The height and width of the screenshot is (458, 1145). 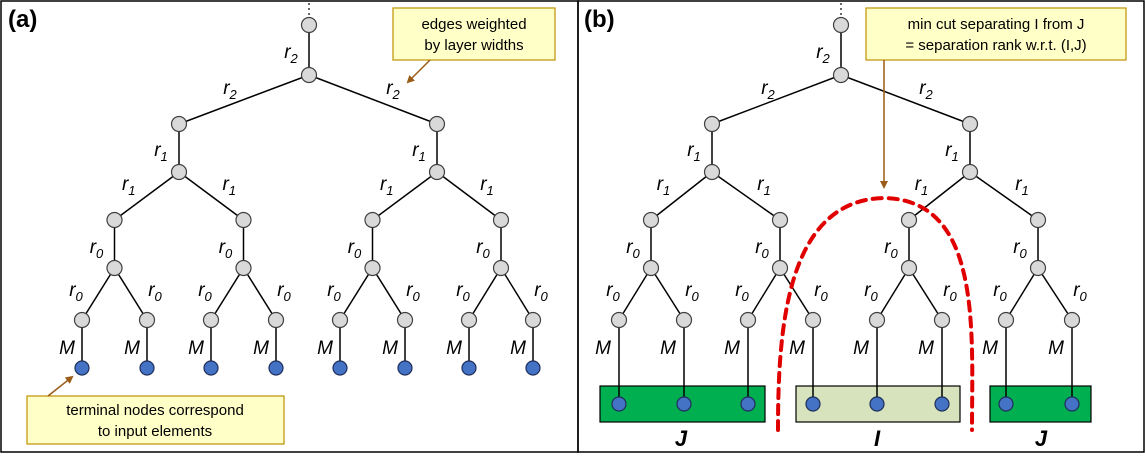 I want to click on b-label-r0v-00: r0, so click(x=633, y=249).